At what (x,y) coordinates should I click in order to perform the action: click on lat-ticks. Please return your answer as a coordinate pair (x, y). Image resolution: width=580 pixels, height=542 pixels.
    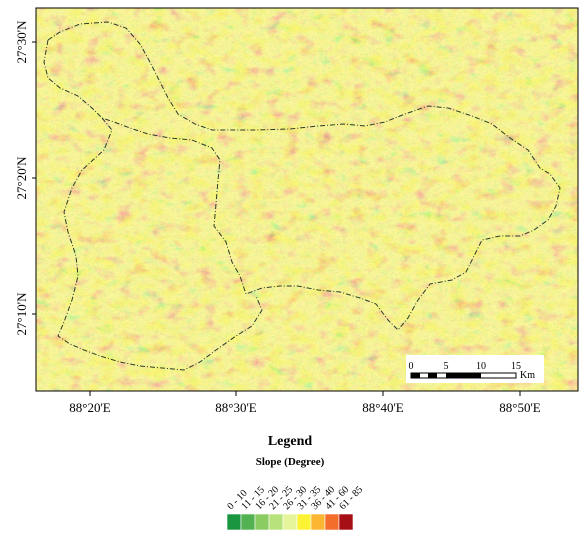
    Looking at the image, I should click on (34, 178).